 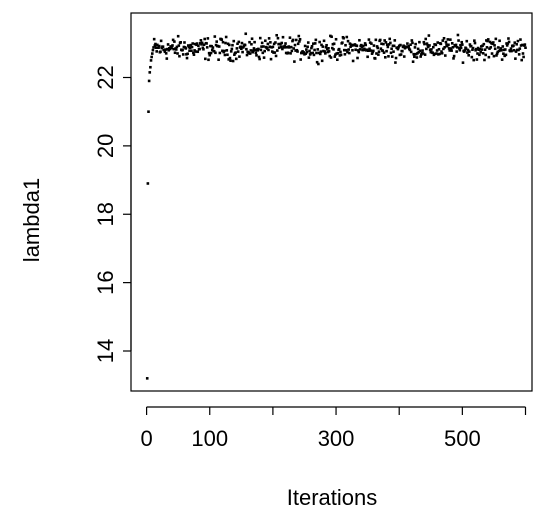 I want to click on y-axis-label: lambda1, so click(x=31, y=220).